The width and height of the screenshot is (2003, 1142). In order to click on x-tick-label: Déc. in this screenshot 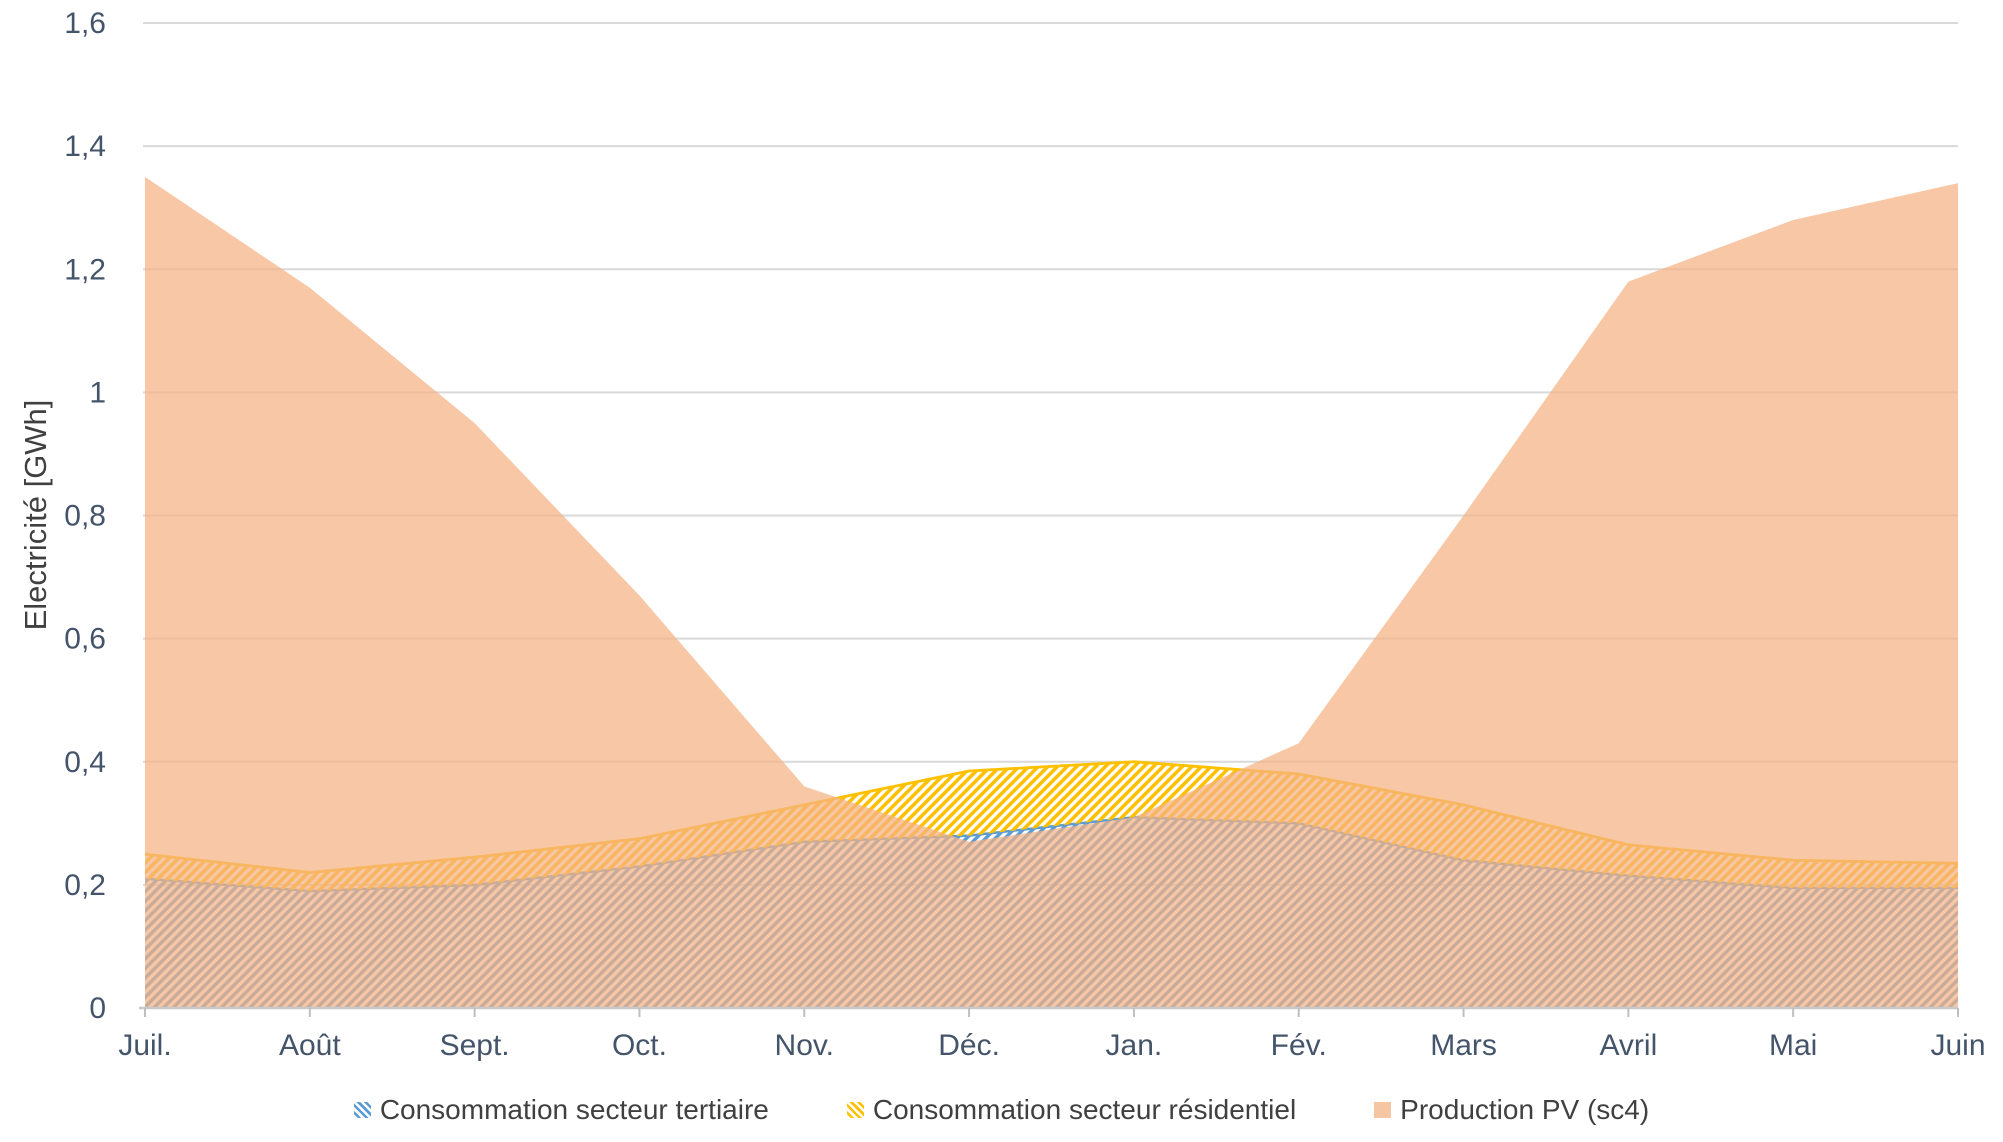, I will do `click(969, 1045)`.